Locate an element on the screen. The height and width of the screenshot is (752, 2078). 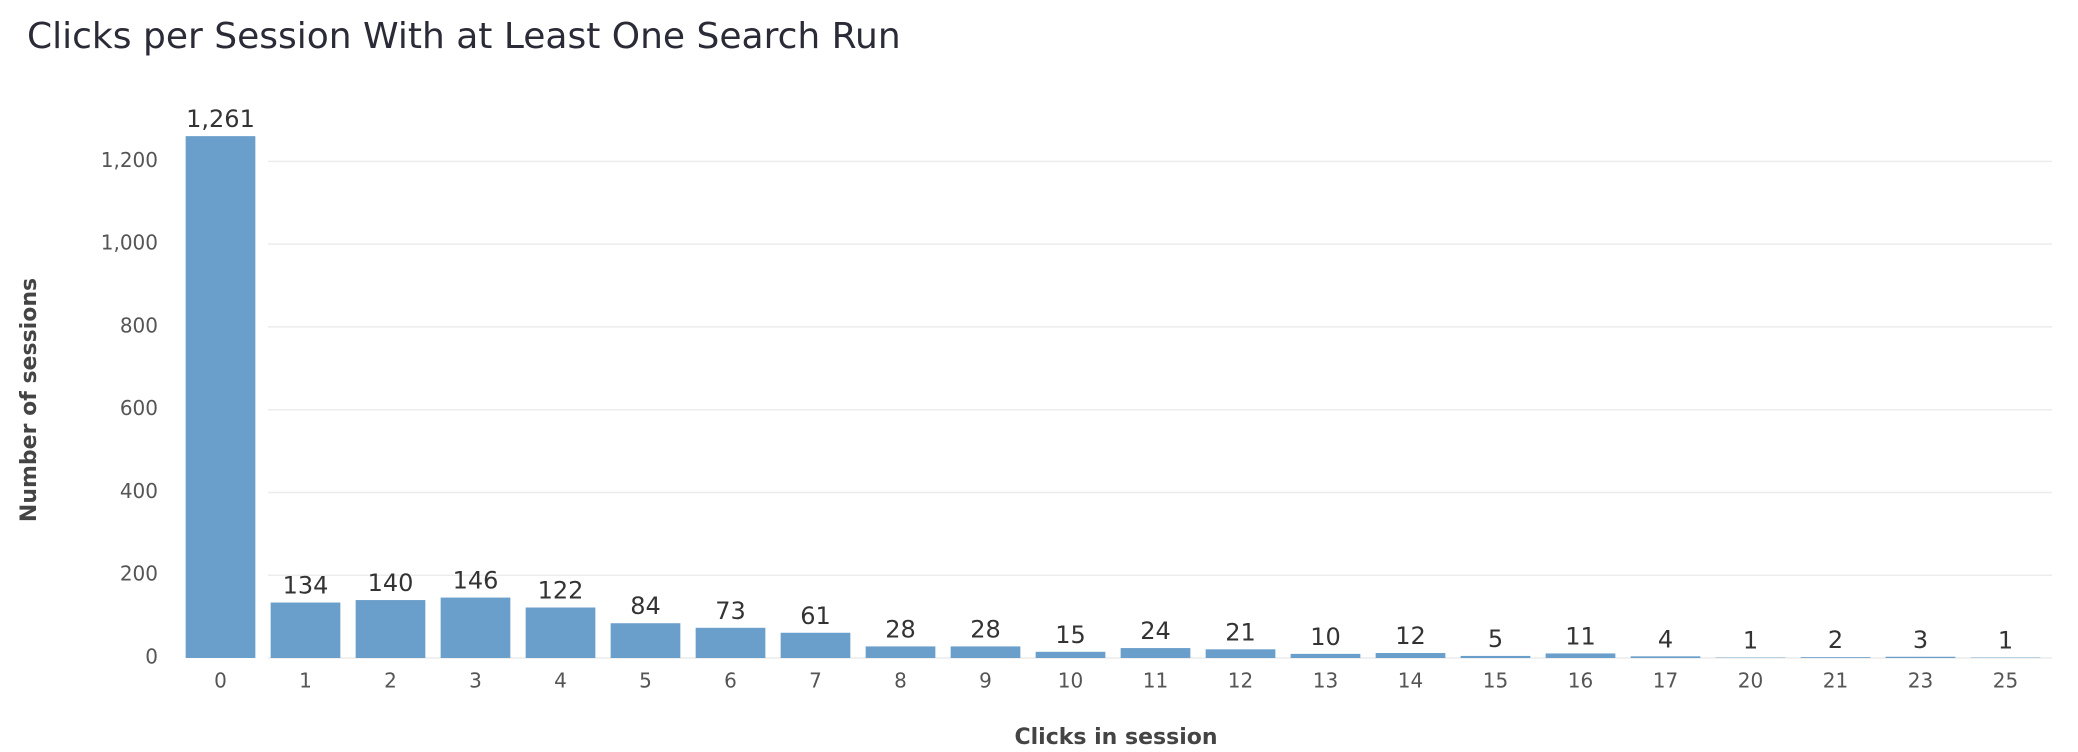
x-tick-label: 21 is located at coordinates (1835, 681).